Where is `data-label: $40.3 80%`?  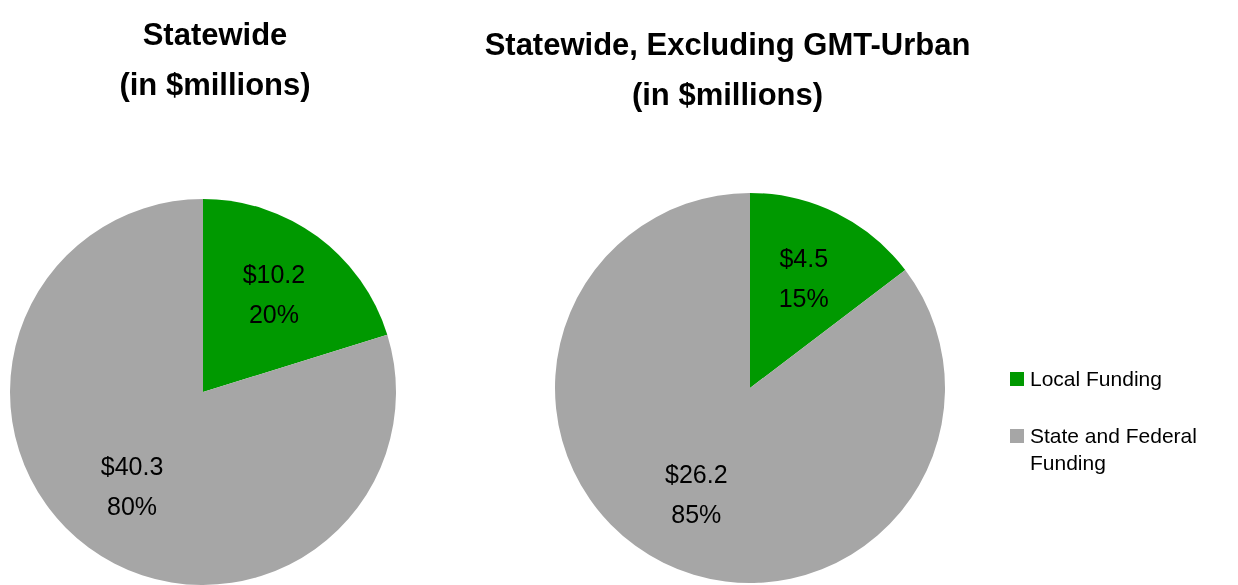 data-label: $40.3 80% is located at coordinates (132, 486).